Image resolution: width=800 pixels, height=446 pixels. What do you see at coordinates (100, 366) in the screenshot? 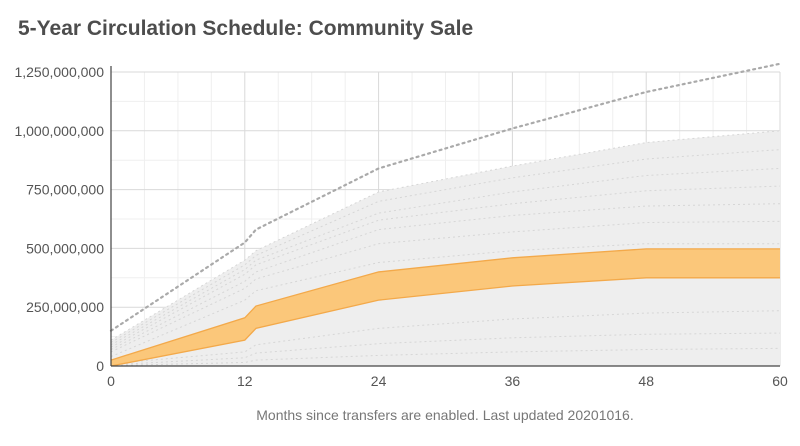
I see `y-tick-label: 0` at bounding box center [100, 366].